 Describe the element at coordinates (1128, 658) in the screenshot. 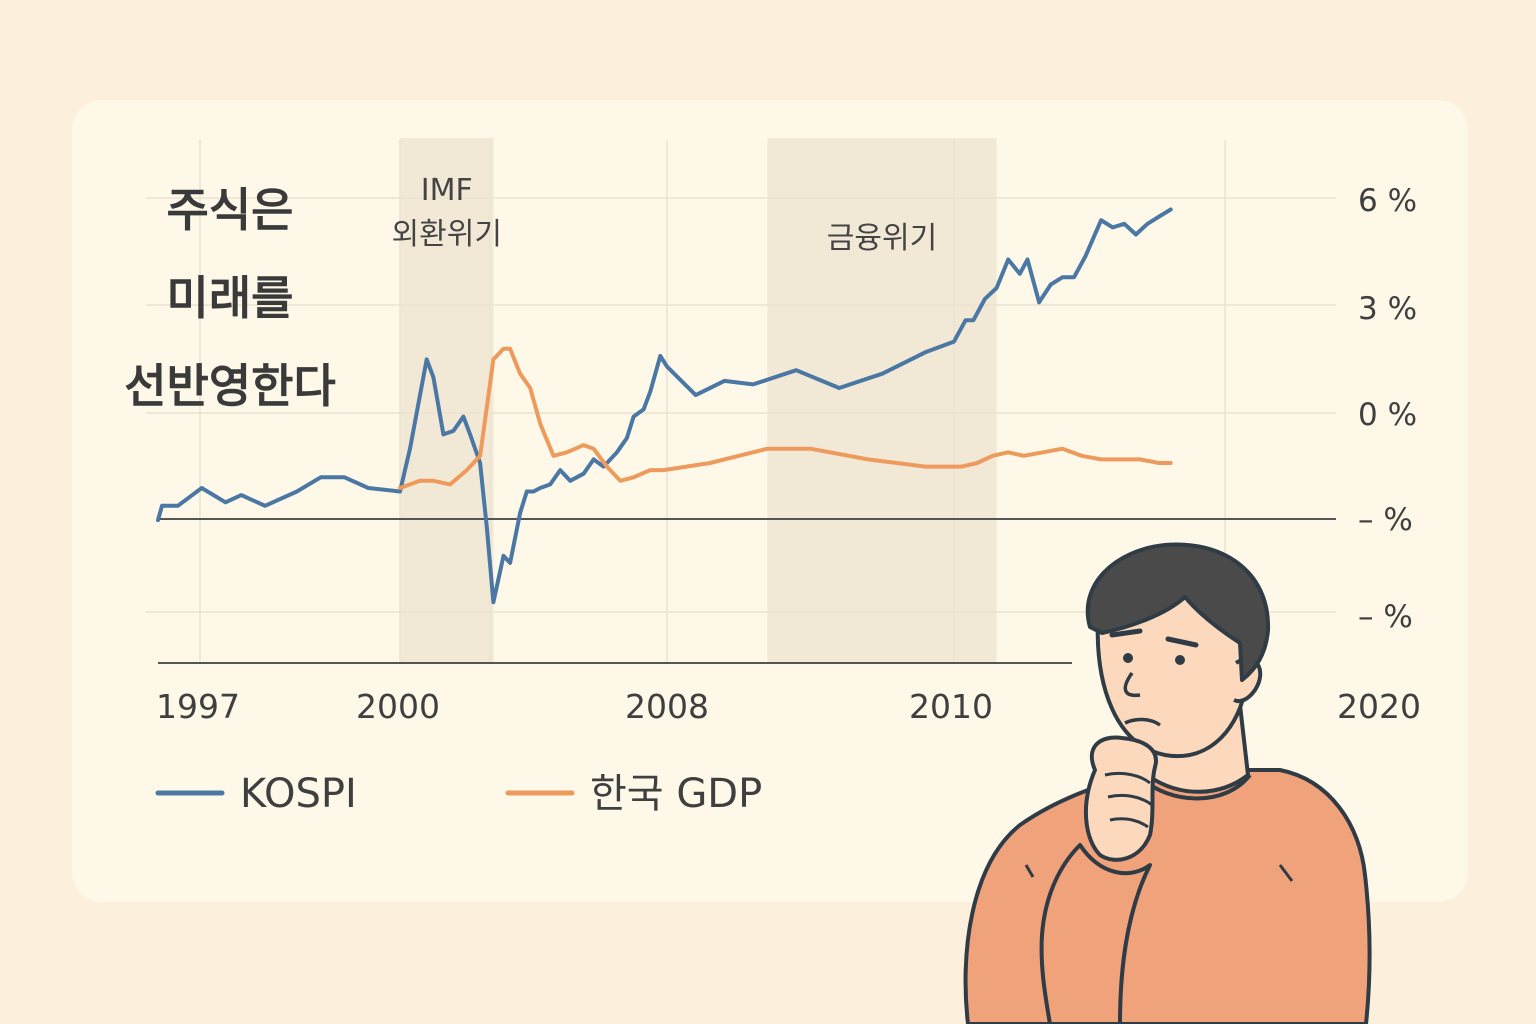

I see `left-eye` at that location.